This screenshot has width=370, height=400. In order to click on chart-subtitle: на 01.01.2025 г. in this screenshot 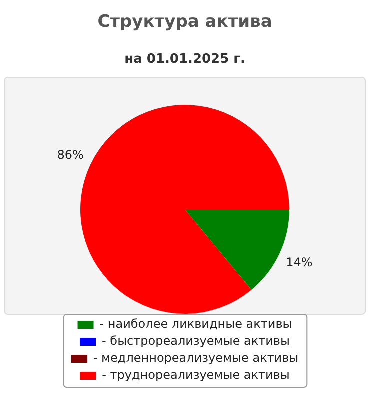, I will do `click(185, 59)`.